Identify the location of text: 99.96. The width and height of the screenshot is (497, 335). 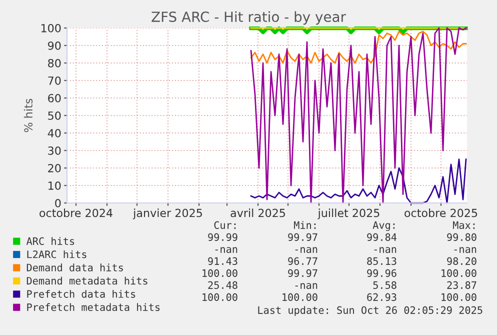
(381, 273).